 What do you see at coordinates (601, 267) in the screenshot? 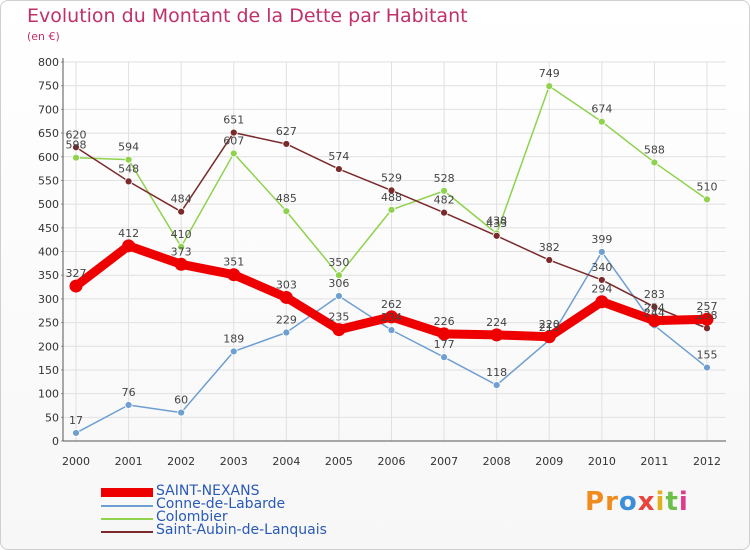
I see `data-label: 340` at bounding box center [601, 267].